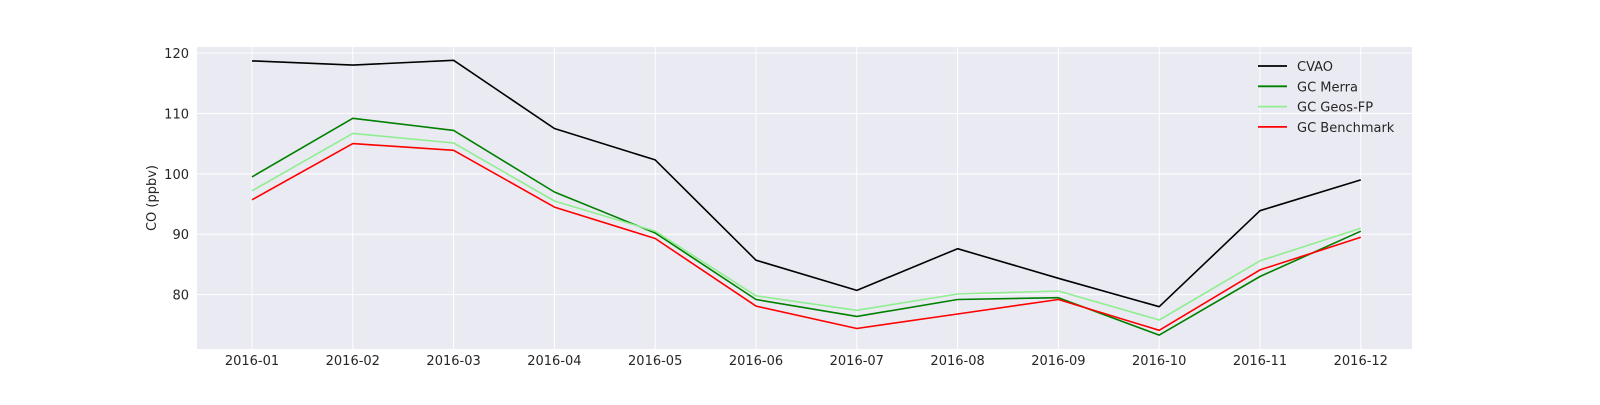  What do you see at coordinates (554, 361) in the screenshot?
I see `x-tick-label: 2016-04` at bounding box center [554, 361].